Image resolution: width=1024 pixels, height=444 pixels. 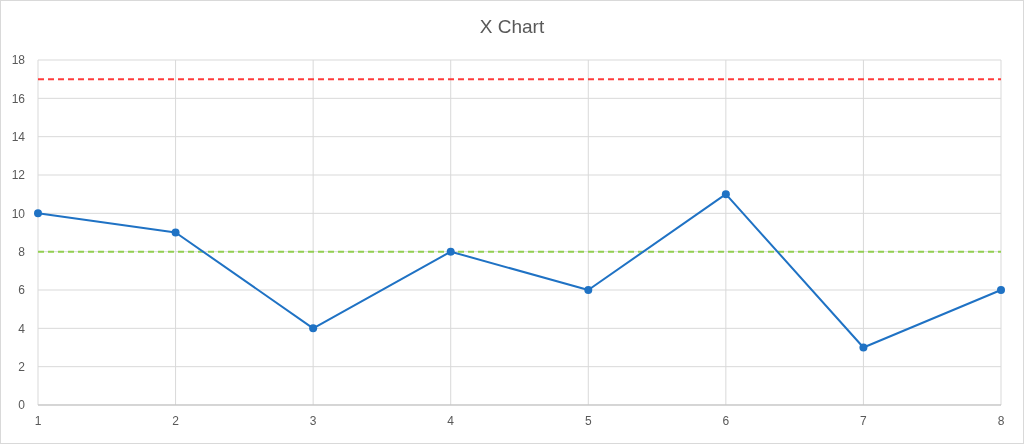 What do you see at coordinates (18, 213) in the screenshot?
I see `y-tick-label: 10` at bounding box center [18, 213].